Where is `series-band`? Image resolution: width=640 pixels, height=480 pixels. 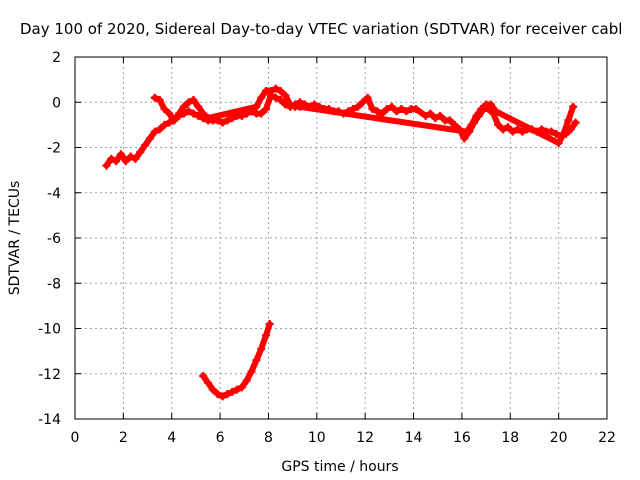
series-band is located at coordinates (341, 130).